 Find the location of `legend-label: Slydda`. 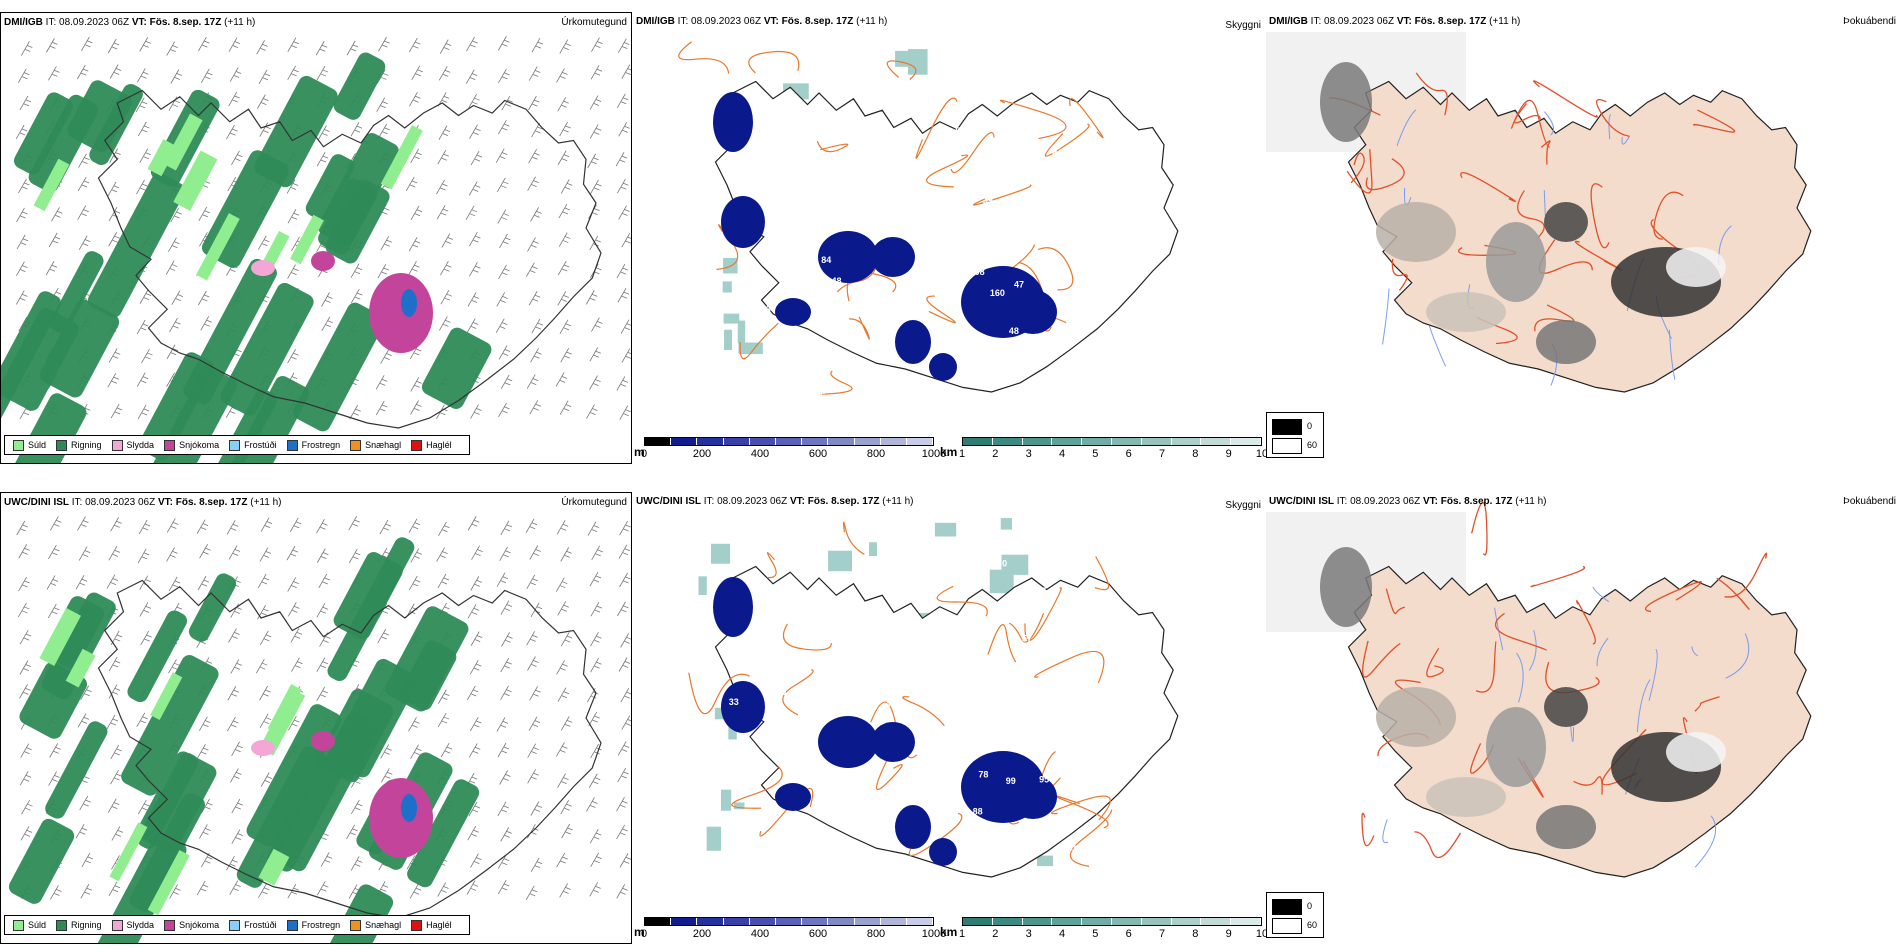

legend-label: Slydda is located at coordinates (140, 445).